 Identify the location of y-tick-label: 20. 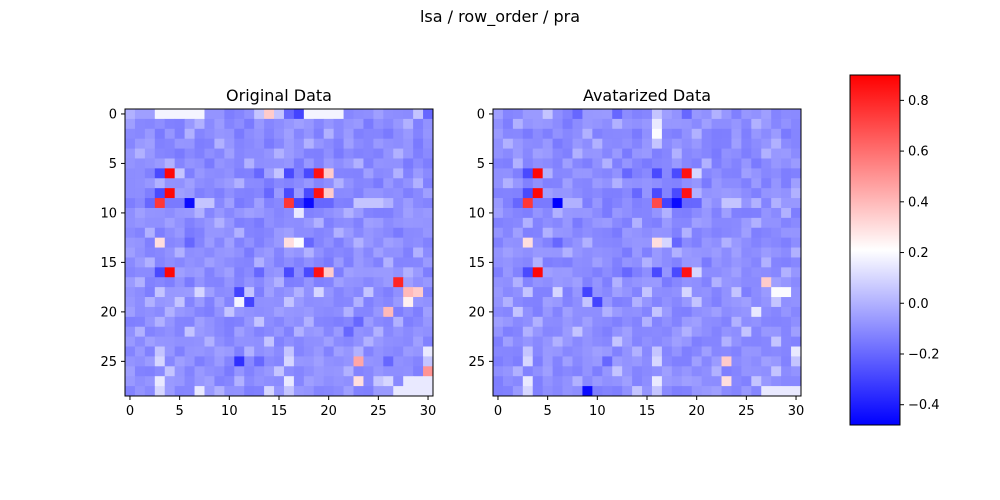
(108, 312).